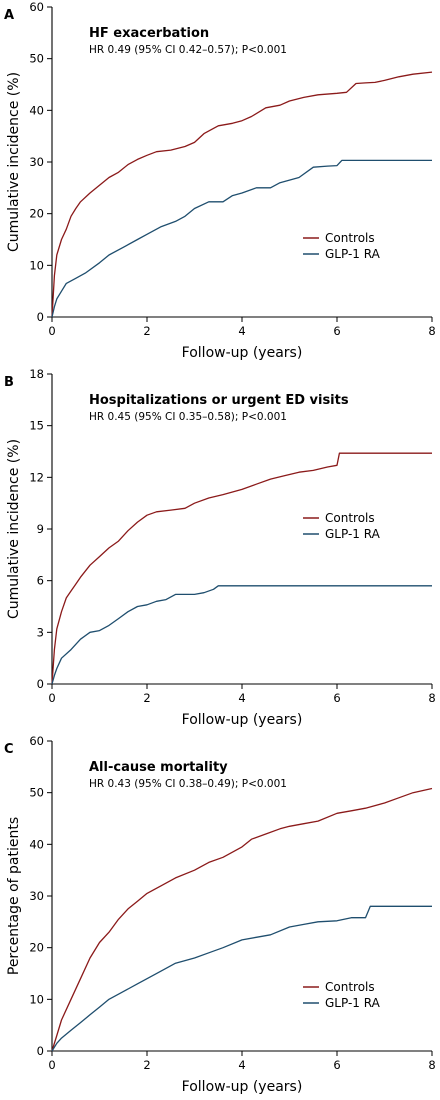 This screenshot has height=1100, width=440. Describe the element at coordinates (40, 632) in the screenshot. I see `y-tick-label: 3` at that location.